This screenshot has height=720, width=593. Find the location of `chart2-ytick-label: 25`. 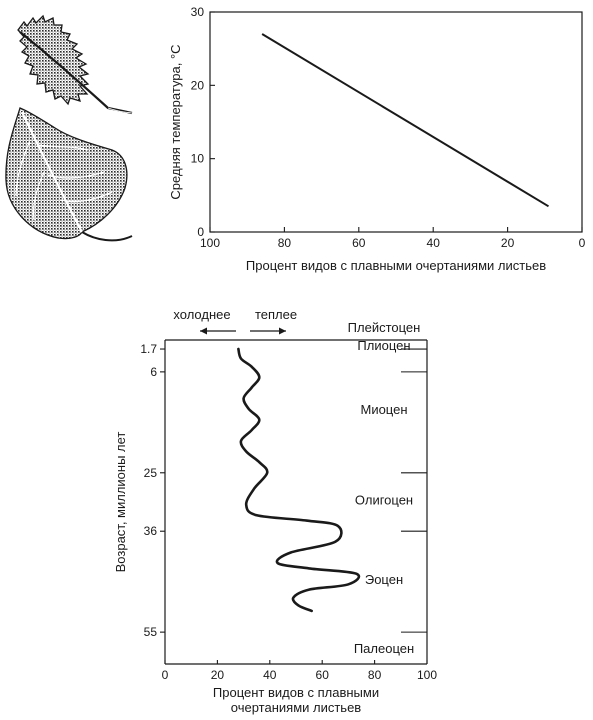

chart2-ytick-label: 25 is located at coordinates (151, 473).